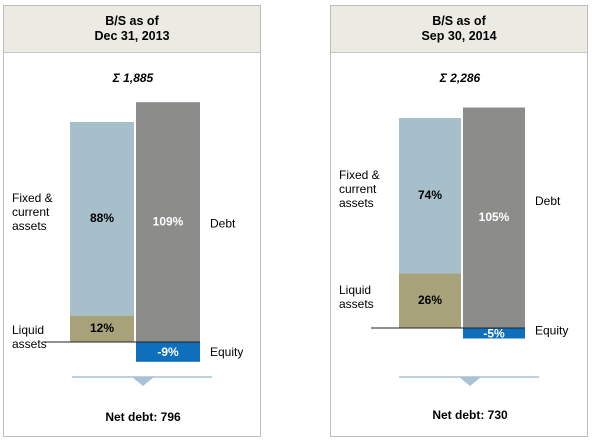 This screenshot has height=442, width=592. I want to click on data-label-equity: -5%, so click(494, 333).